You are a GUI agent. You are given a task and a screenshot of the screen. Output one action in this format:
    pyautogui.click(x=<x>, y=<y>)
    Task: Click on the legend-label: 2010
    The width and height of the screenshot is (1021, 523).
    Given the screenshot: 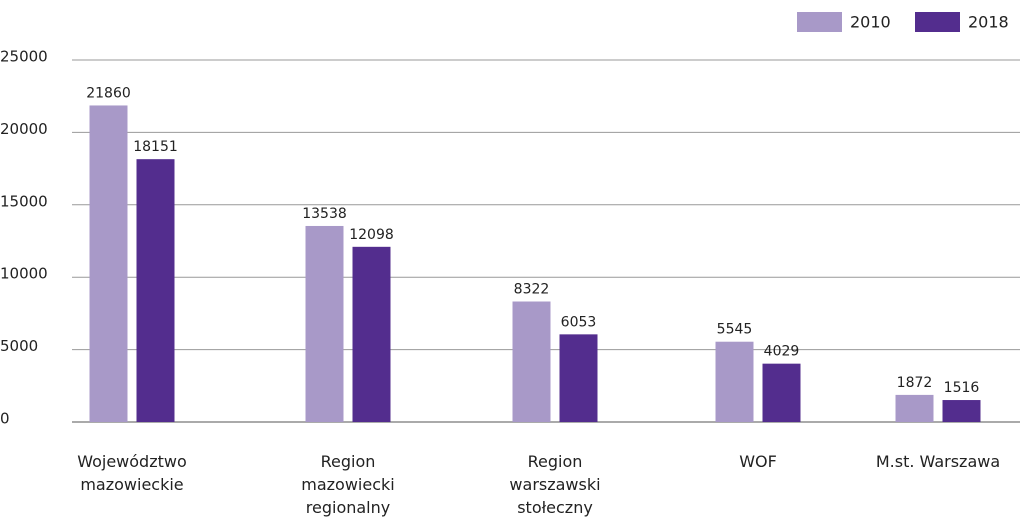 What is the action you would take?
    pyautogui.click(x=870, y=22)
    